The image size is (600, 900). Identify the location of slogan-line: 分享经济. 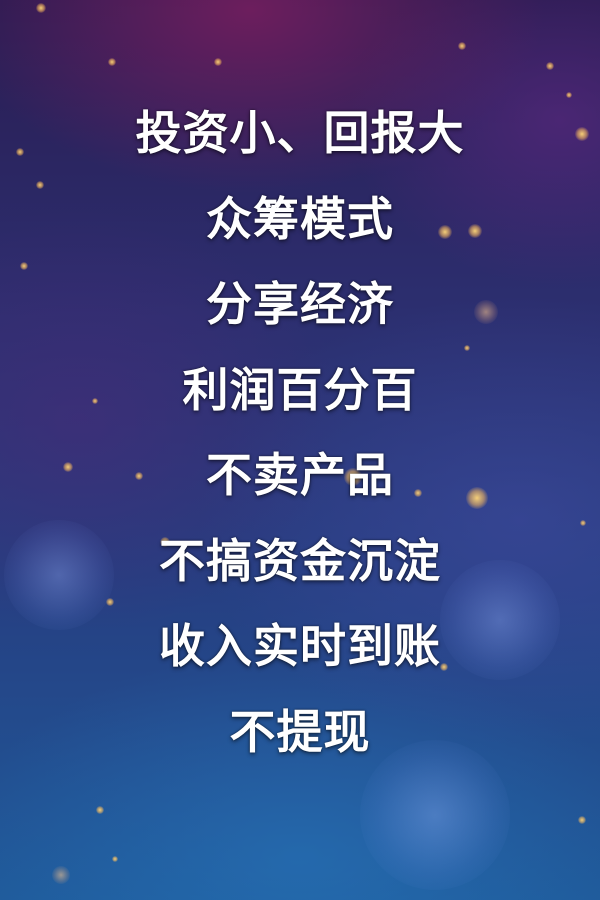
(300, 304).